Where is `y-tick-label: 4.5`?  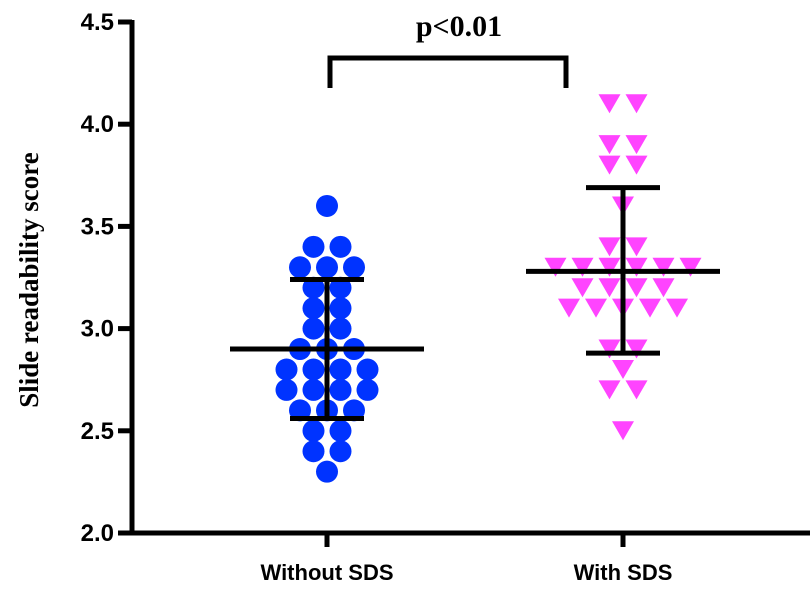
y-tick-label: 4.5 is located at coordinates (97, 22).